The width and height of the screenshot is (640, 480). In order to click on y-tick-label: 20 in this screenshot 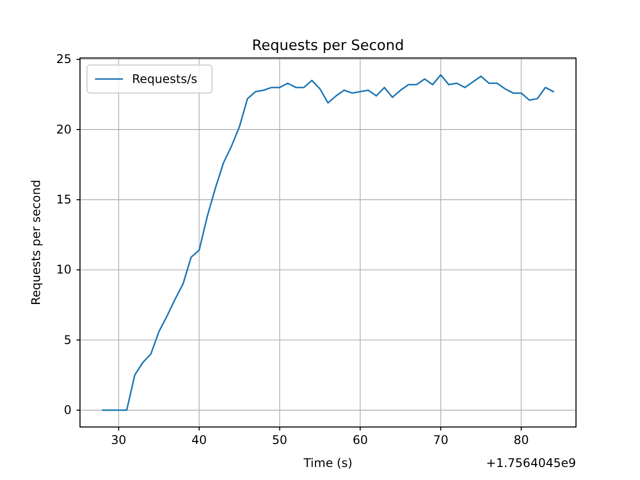, I will do `click(64, 129)`.